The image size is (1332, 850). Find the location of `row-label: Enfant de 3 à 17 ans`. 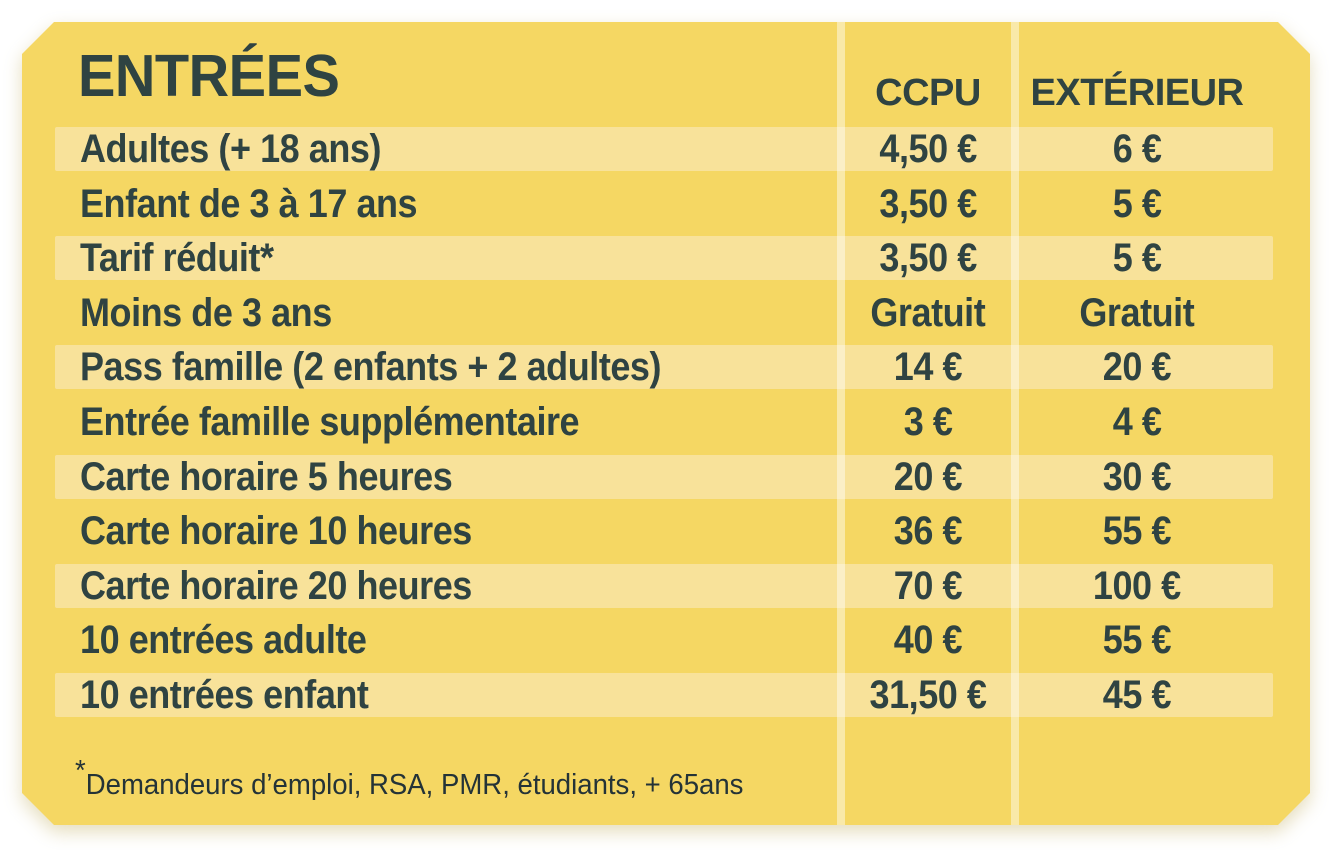

row-label: Enfant de 3 à 17 ans is located at coordinates (249, 203).